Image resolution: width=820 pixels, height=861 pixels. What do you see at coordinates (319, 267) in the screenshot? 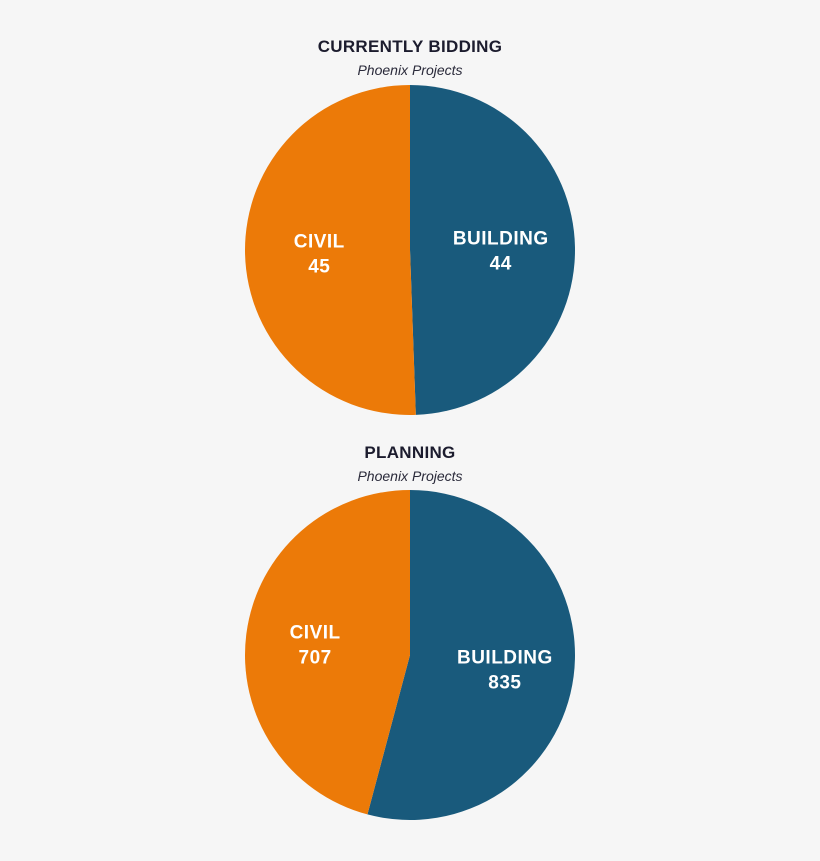
I see `slice-label-value: 45` at bounding box center [319, 267].